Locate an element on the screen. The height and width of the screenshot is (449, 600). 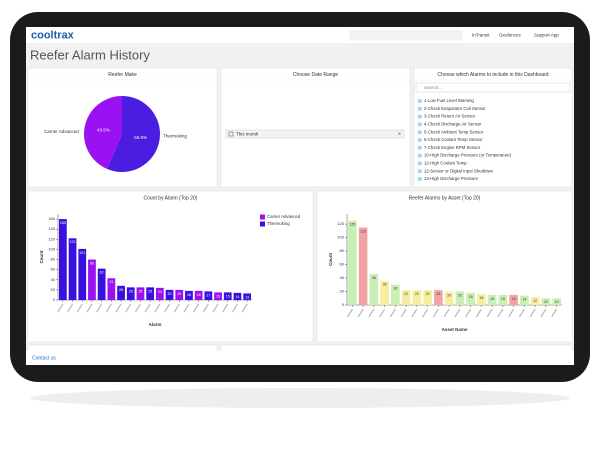
alarm-option: 12-Sensor or Digital Input Shutdown is located at coordinates (459, 170).